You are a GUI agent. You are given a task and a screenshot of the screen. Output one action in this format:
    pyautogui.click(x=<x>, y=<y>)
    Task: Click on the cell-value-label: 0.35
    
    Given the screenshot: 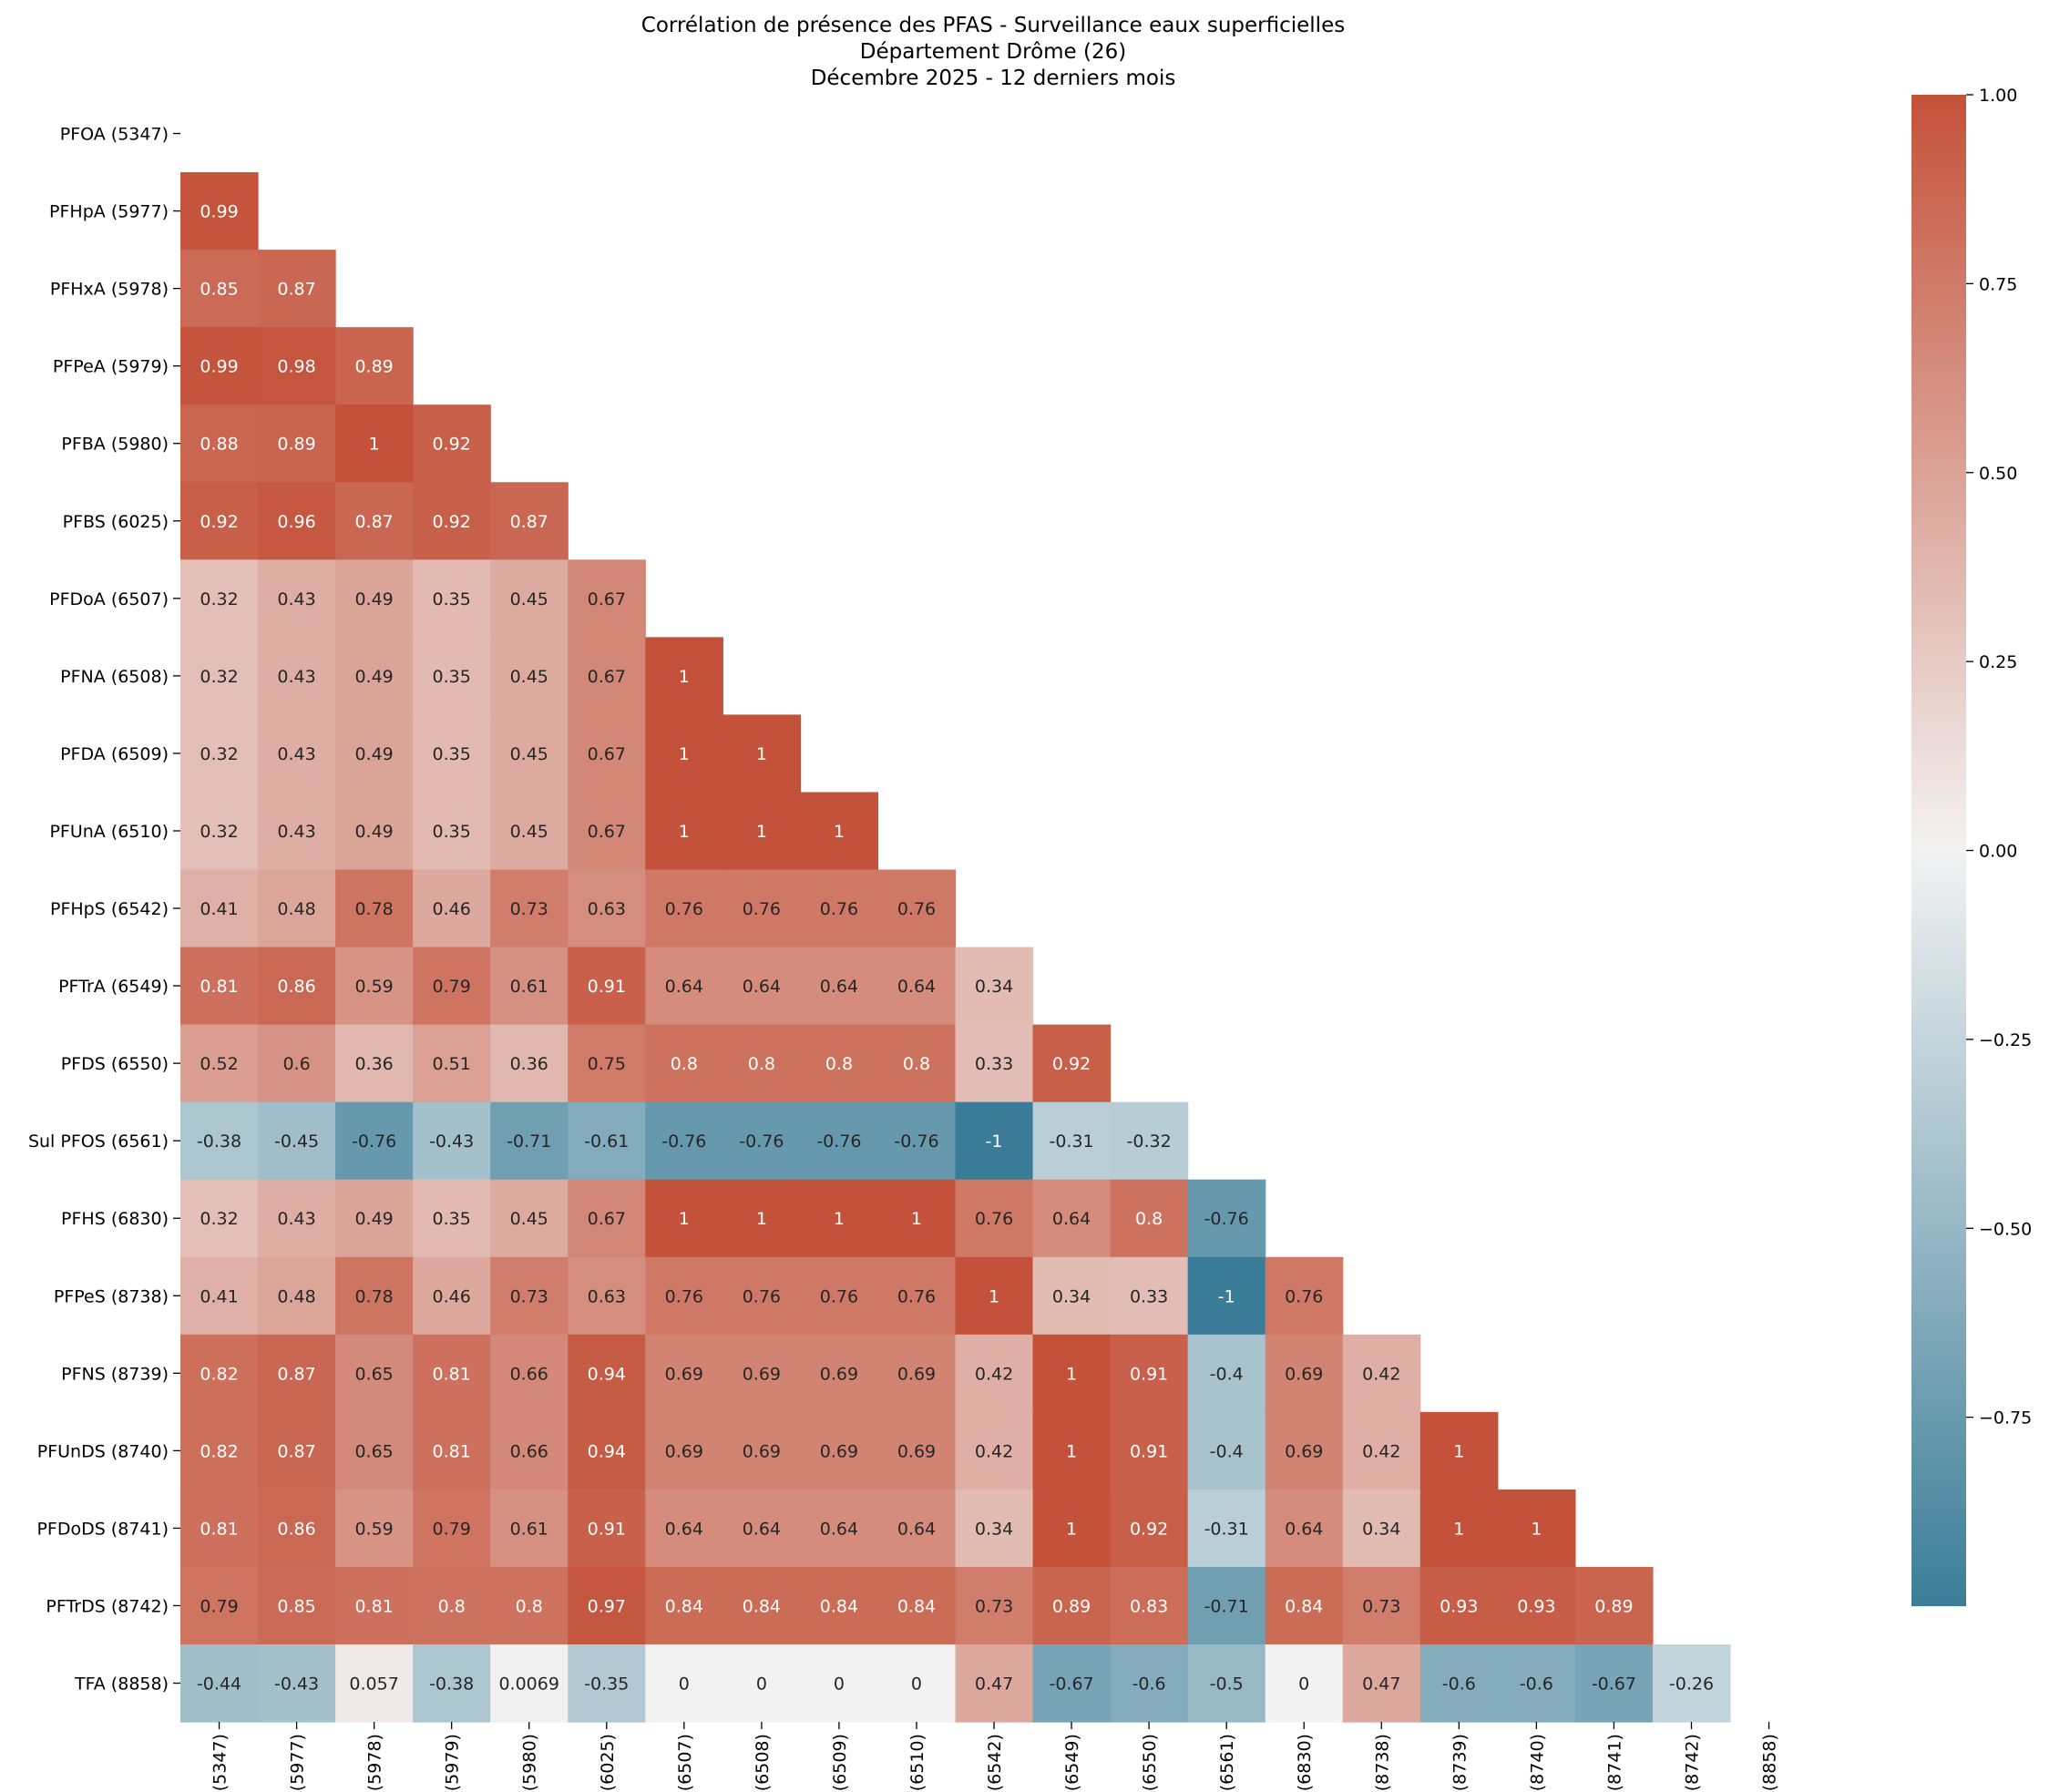 What is the action you would take?
    pyautogui.click(x=452, y=677)
    